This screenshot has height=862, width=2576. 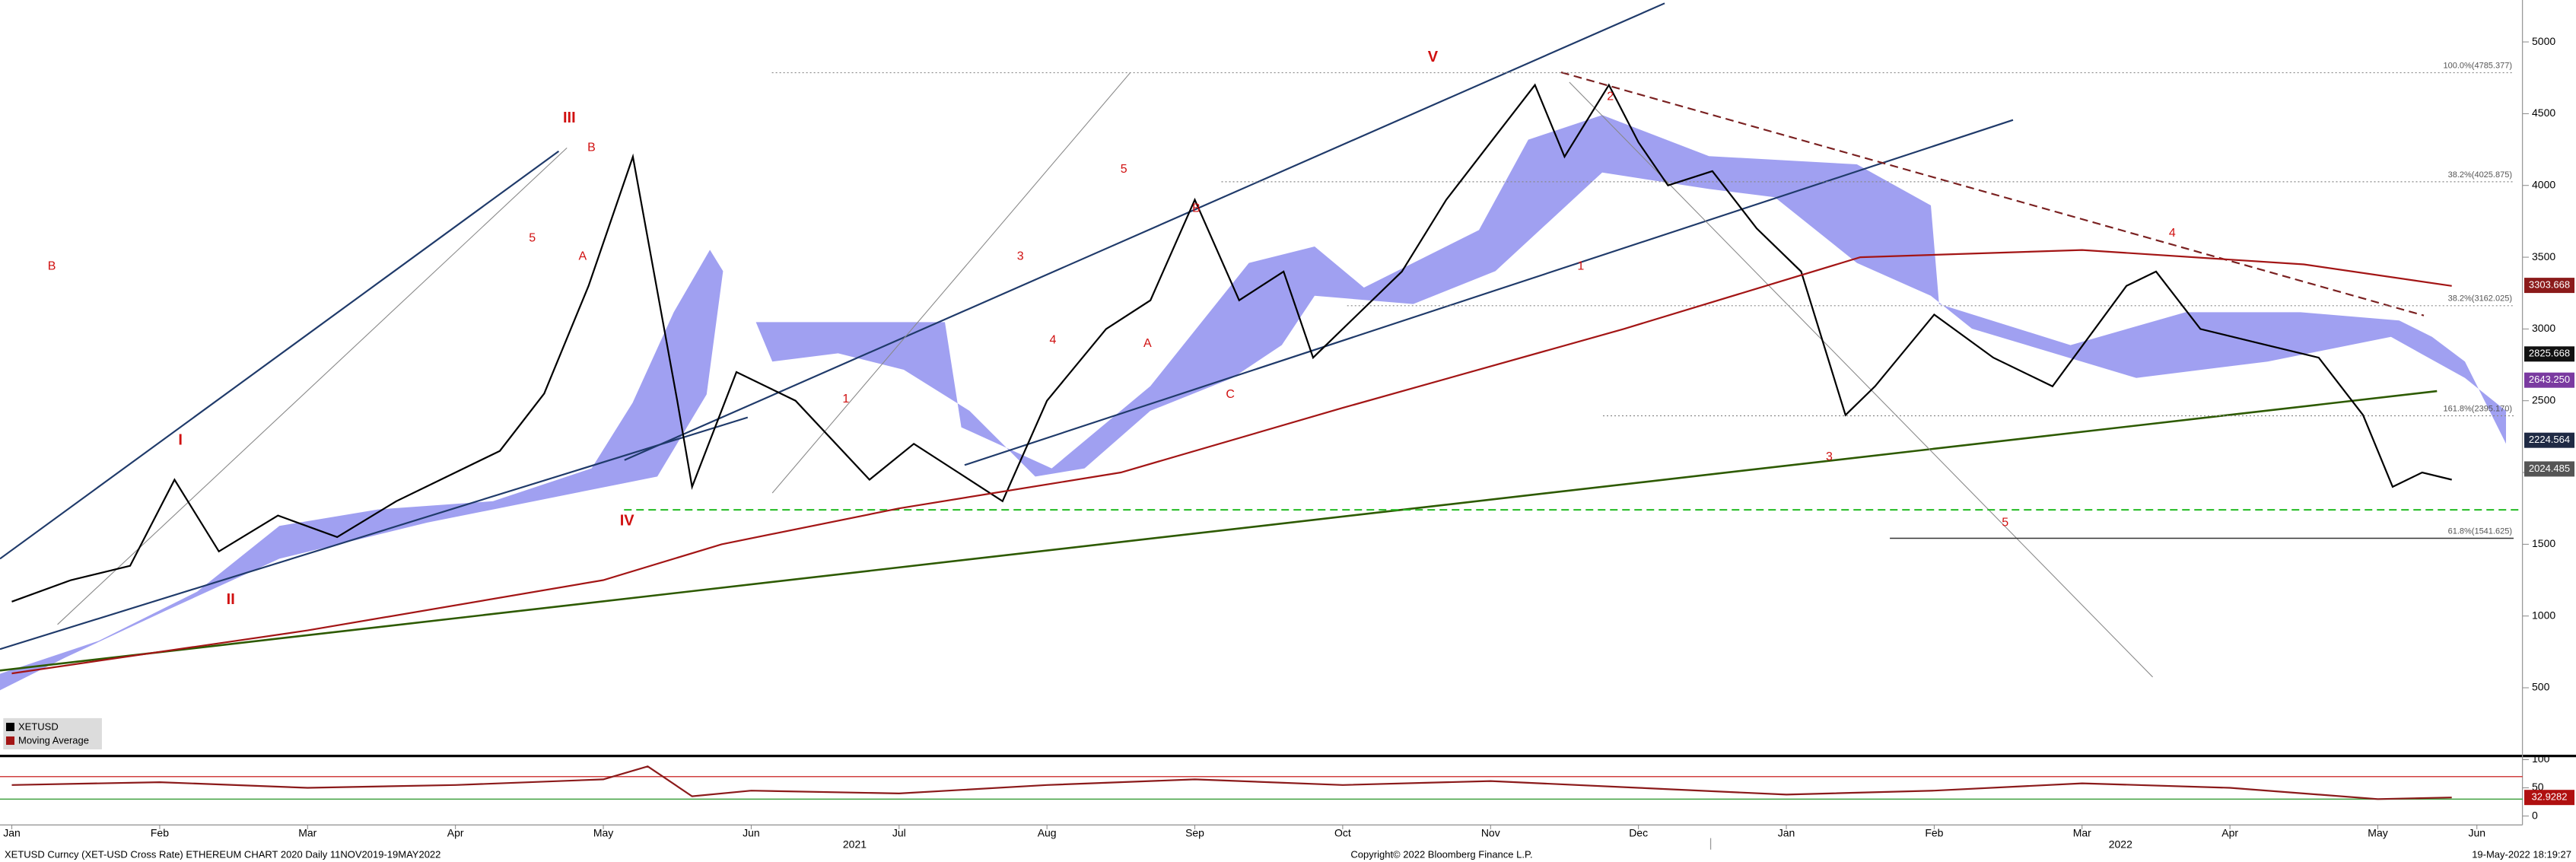 I want to click on x-tick-label: Oct, so click(x=1343, y=833).